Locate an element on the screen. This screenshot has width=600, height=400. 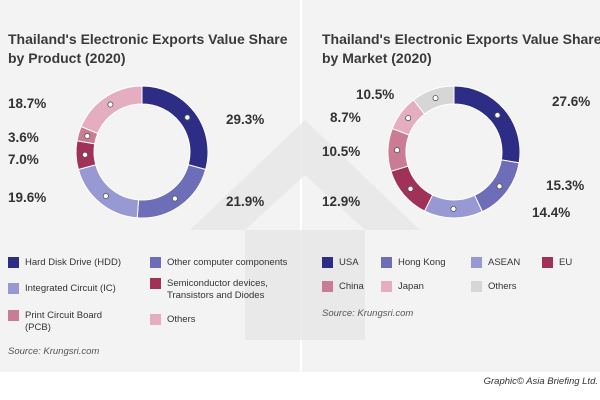
legend-label: China is located at coordinates (351, 286).